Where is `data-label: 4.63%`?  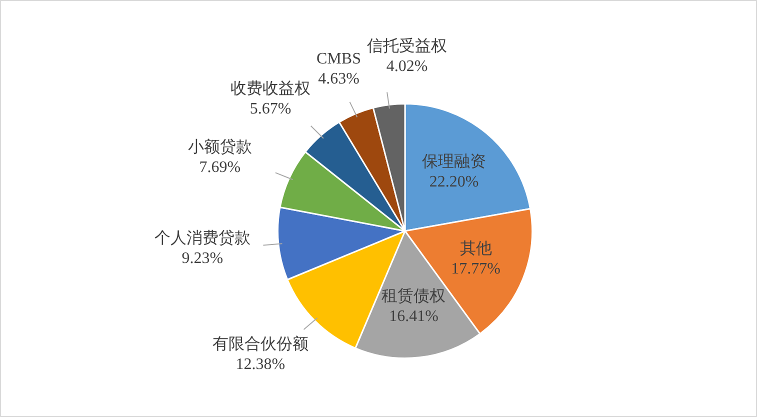 data-label: 4.63% is located at coordinates (339, 79).